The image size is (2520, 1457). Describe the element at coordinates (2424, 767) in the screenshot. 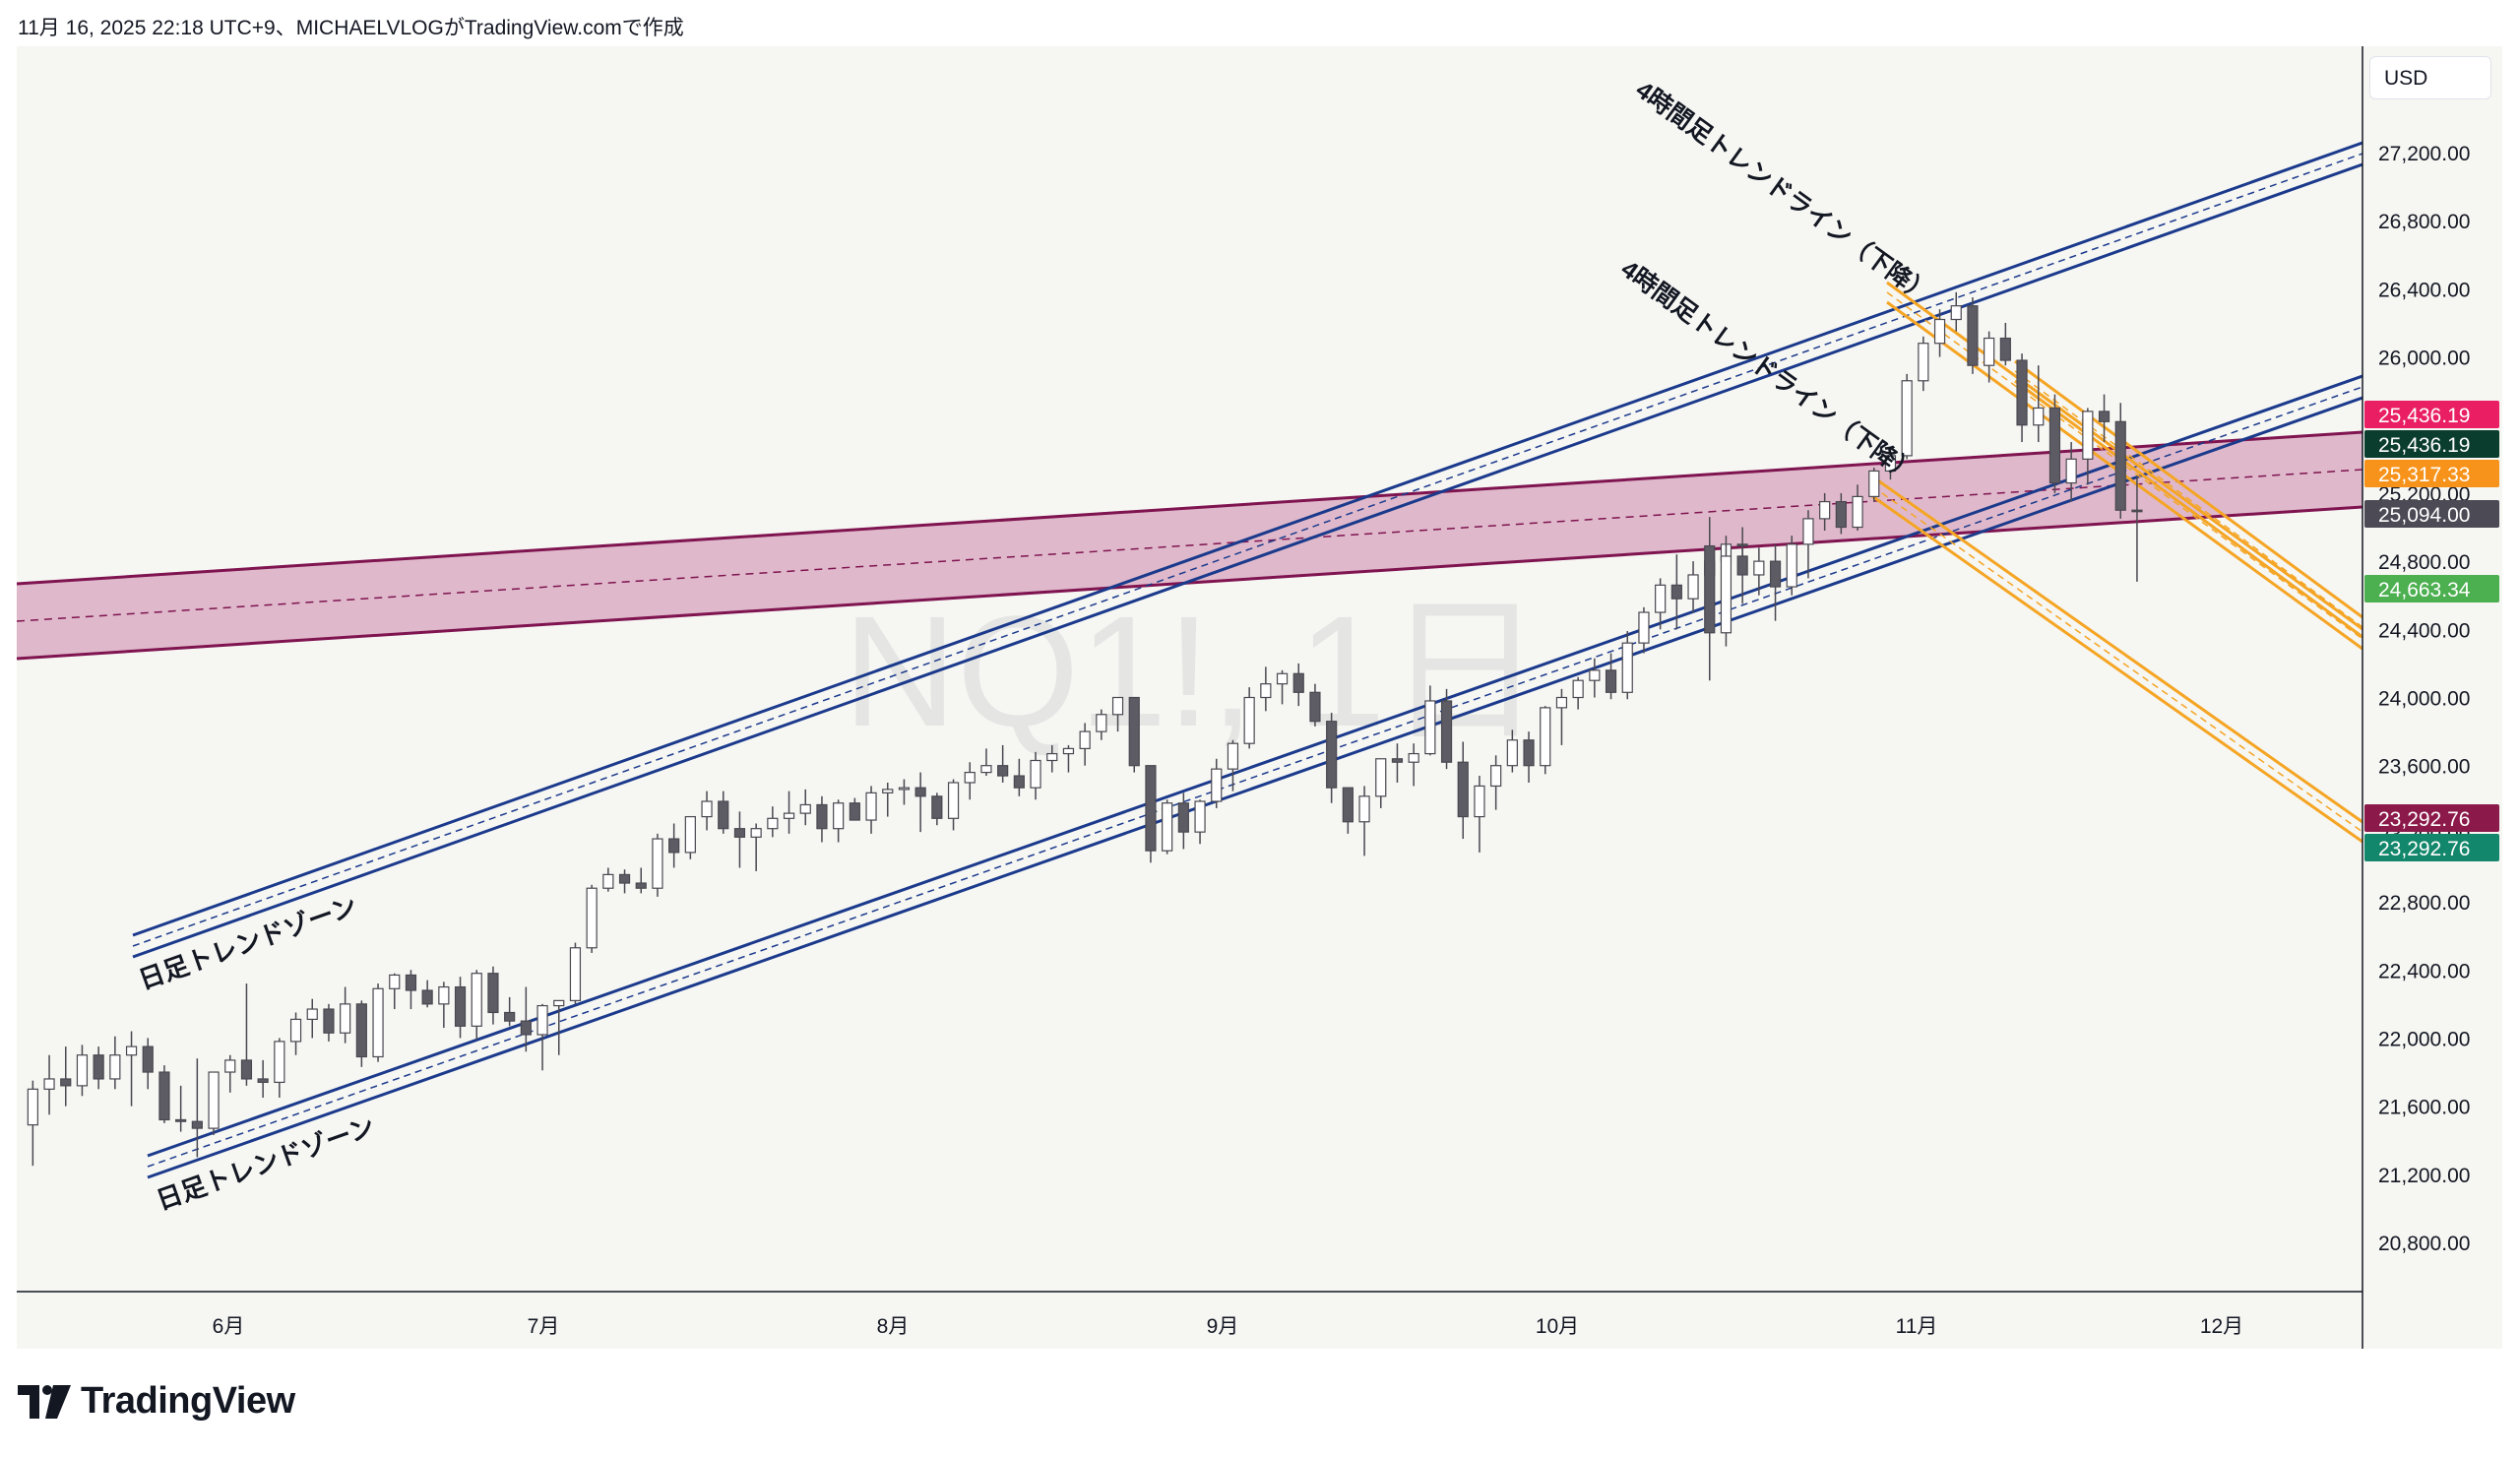

I see `y-tick-label: 23,600.00` at that location.